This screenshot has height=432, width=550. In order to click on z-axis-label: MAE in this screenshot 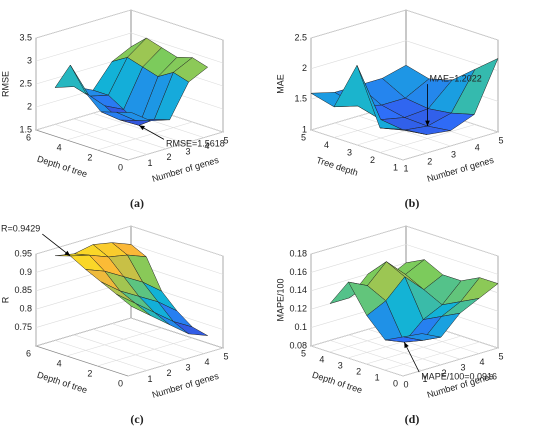, I will do `click(280, 84)`.